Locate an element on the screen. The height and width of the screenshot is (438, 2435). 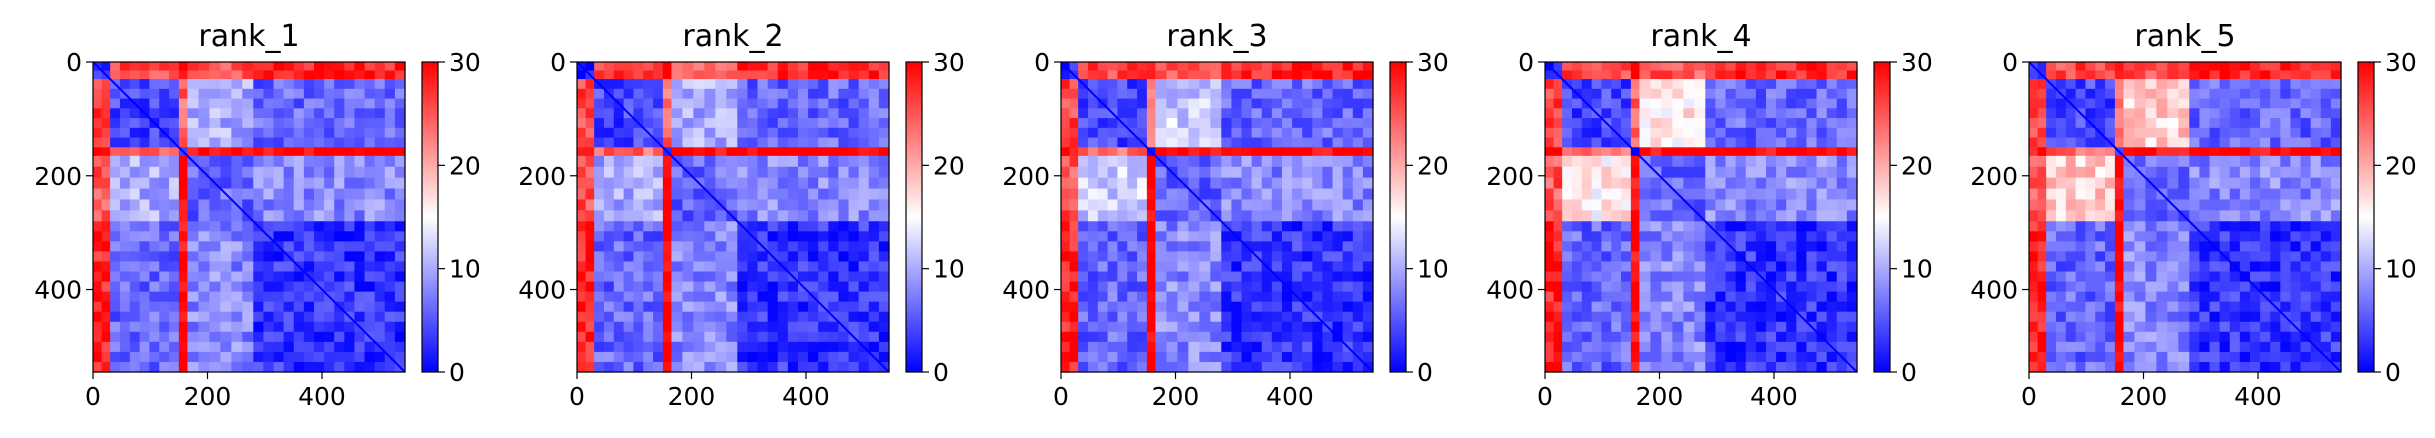
colorbar-frame is located at coordinates (430, 217).